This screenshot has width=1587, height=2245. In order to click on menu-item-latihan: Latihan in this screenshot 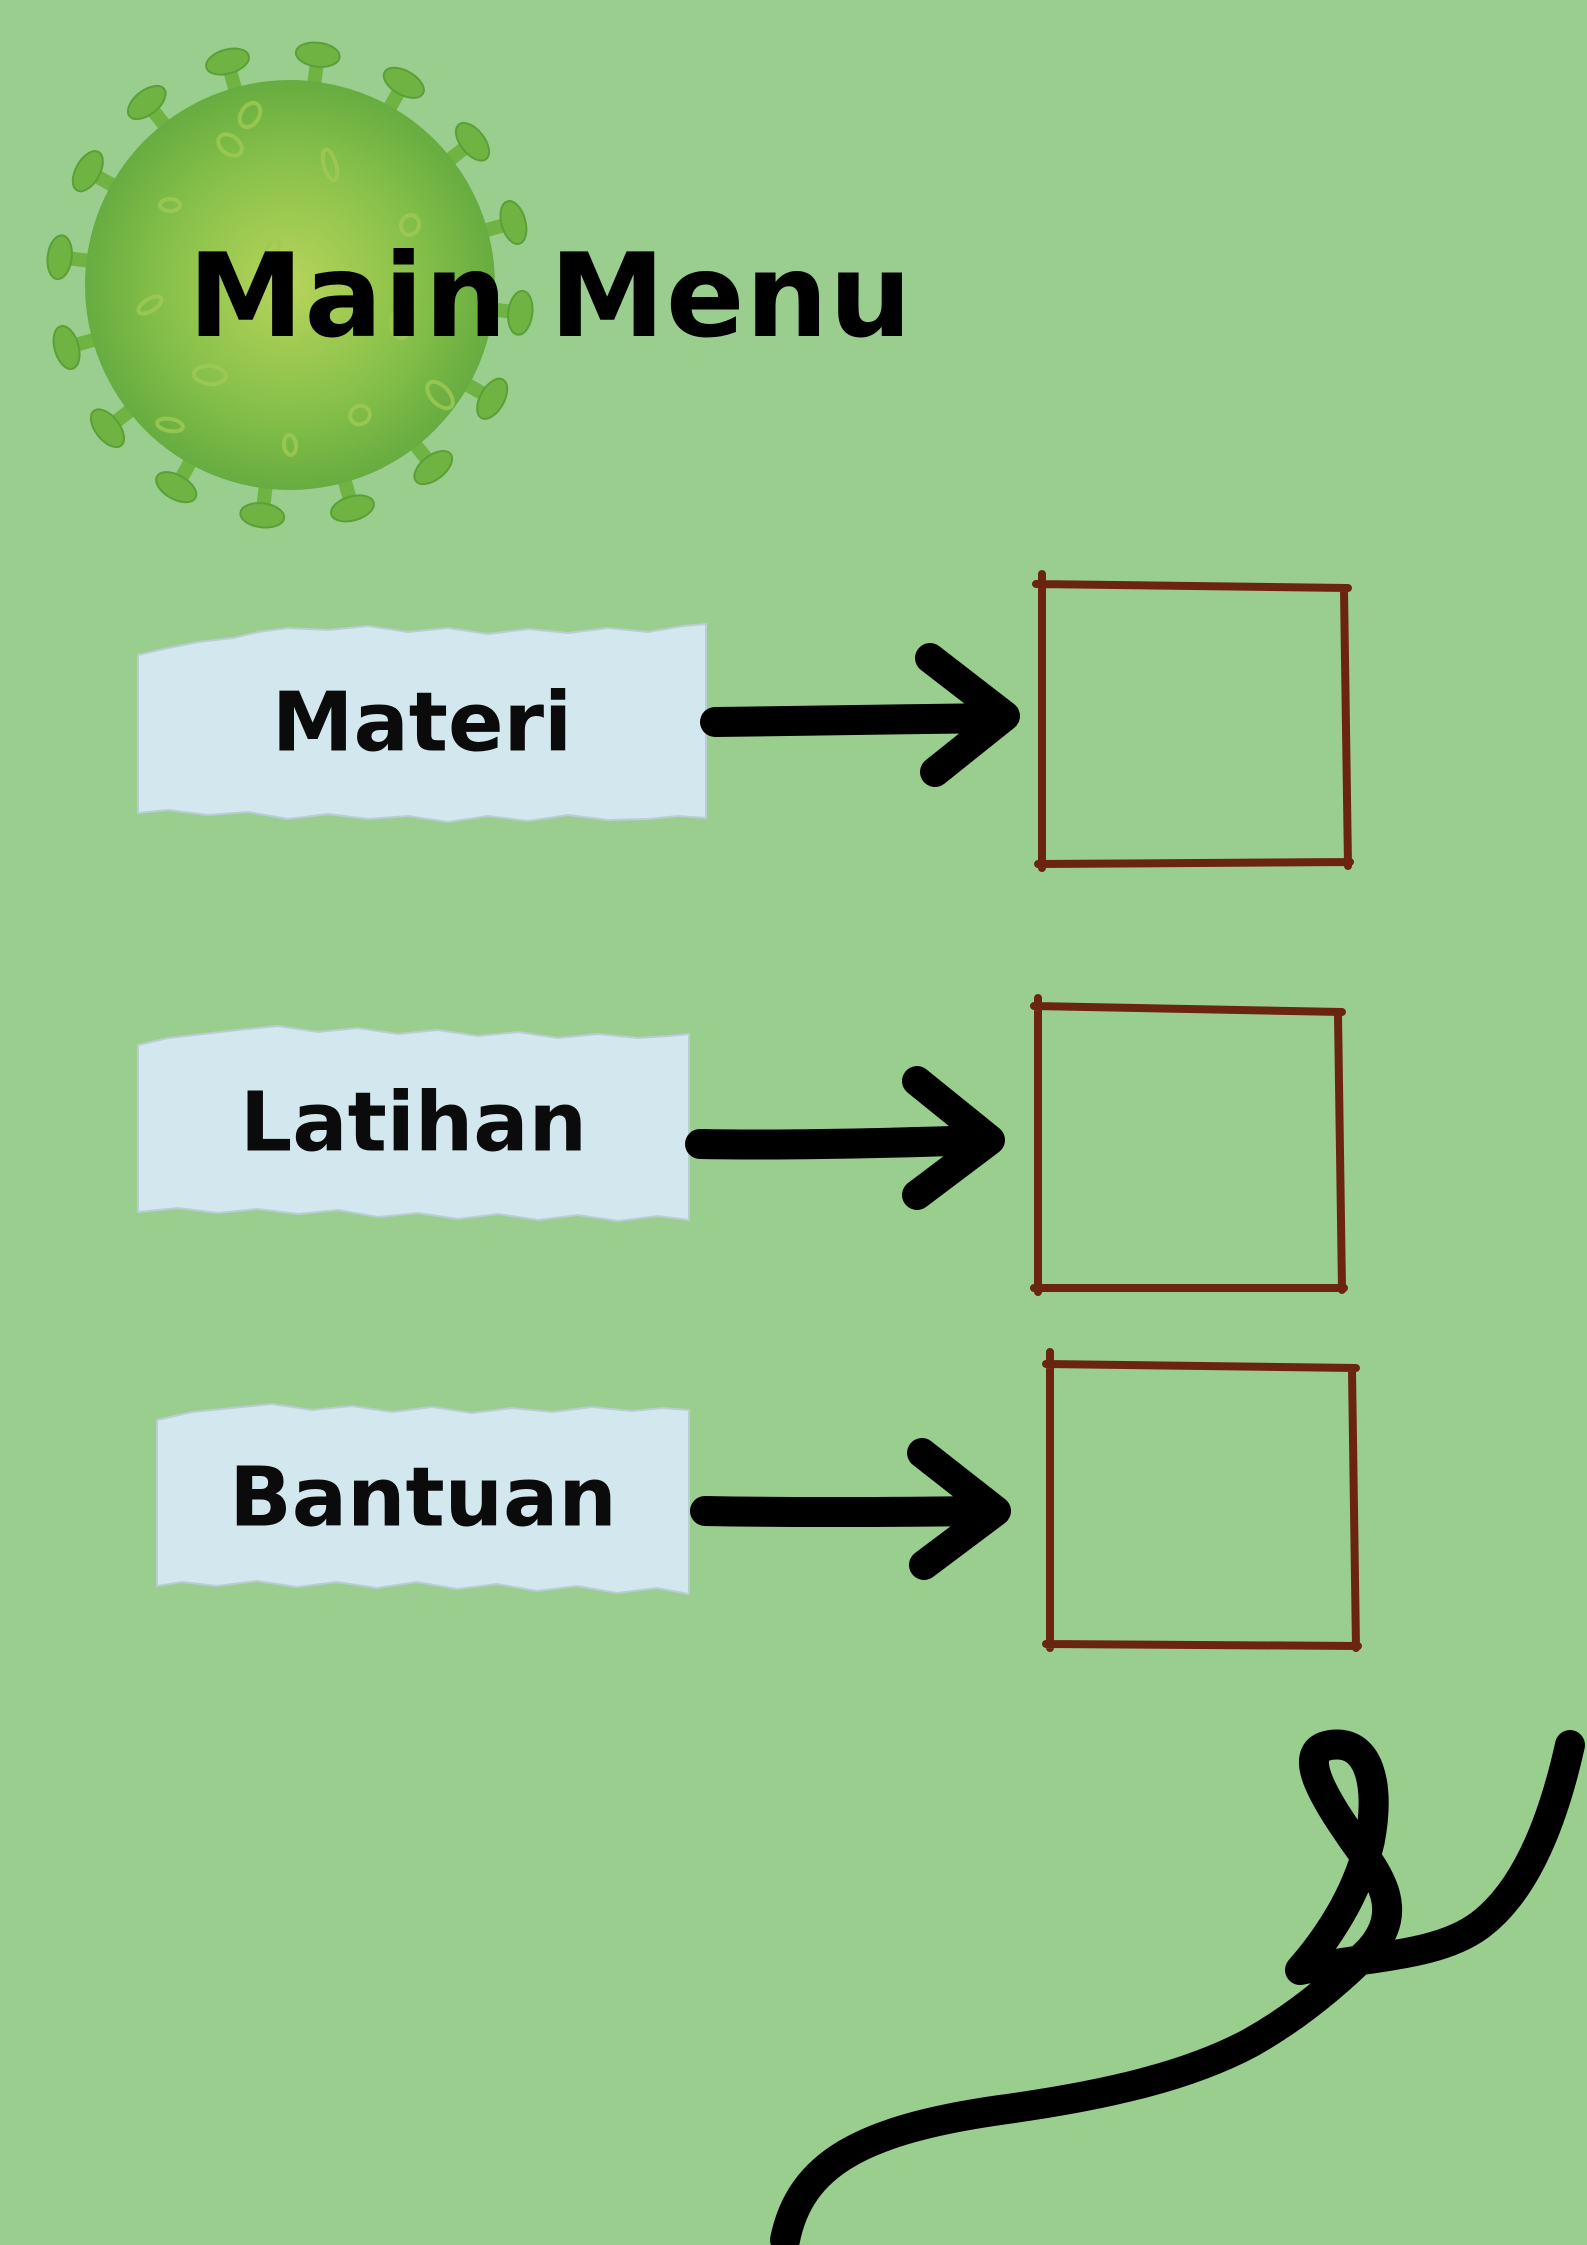, I will do `click(413, 1122)`.